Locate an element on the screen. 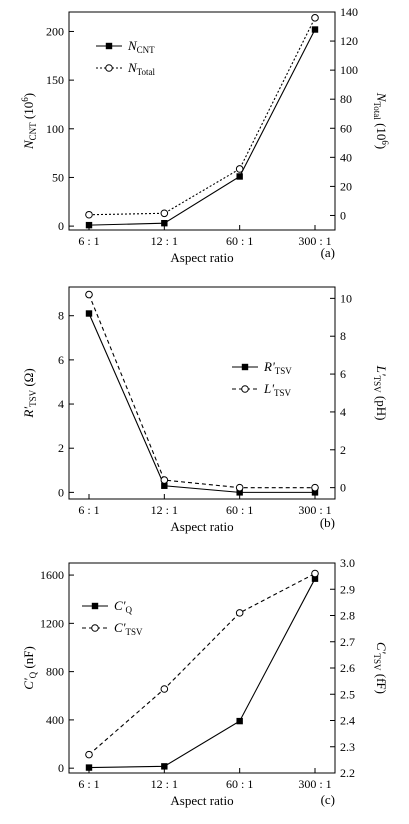 The width and height of the screenshot is (409, 824). y-right-tick-label: 2.7 is located at coordinates (347, 642).